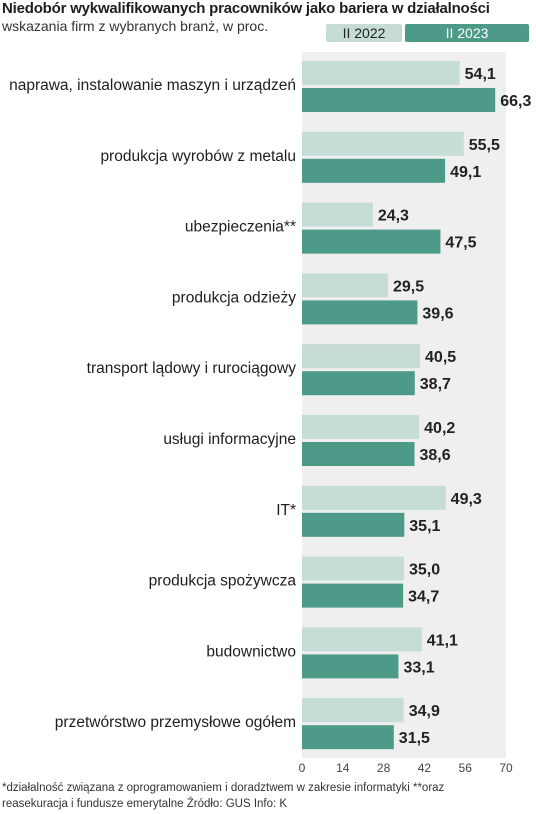 The image size is (536, 814). Describe the element at coordinates (192, 368) in the screenshot. I see `category-label: transport lądowy i rurociągowy` at that location.